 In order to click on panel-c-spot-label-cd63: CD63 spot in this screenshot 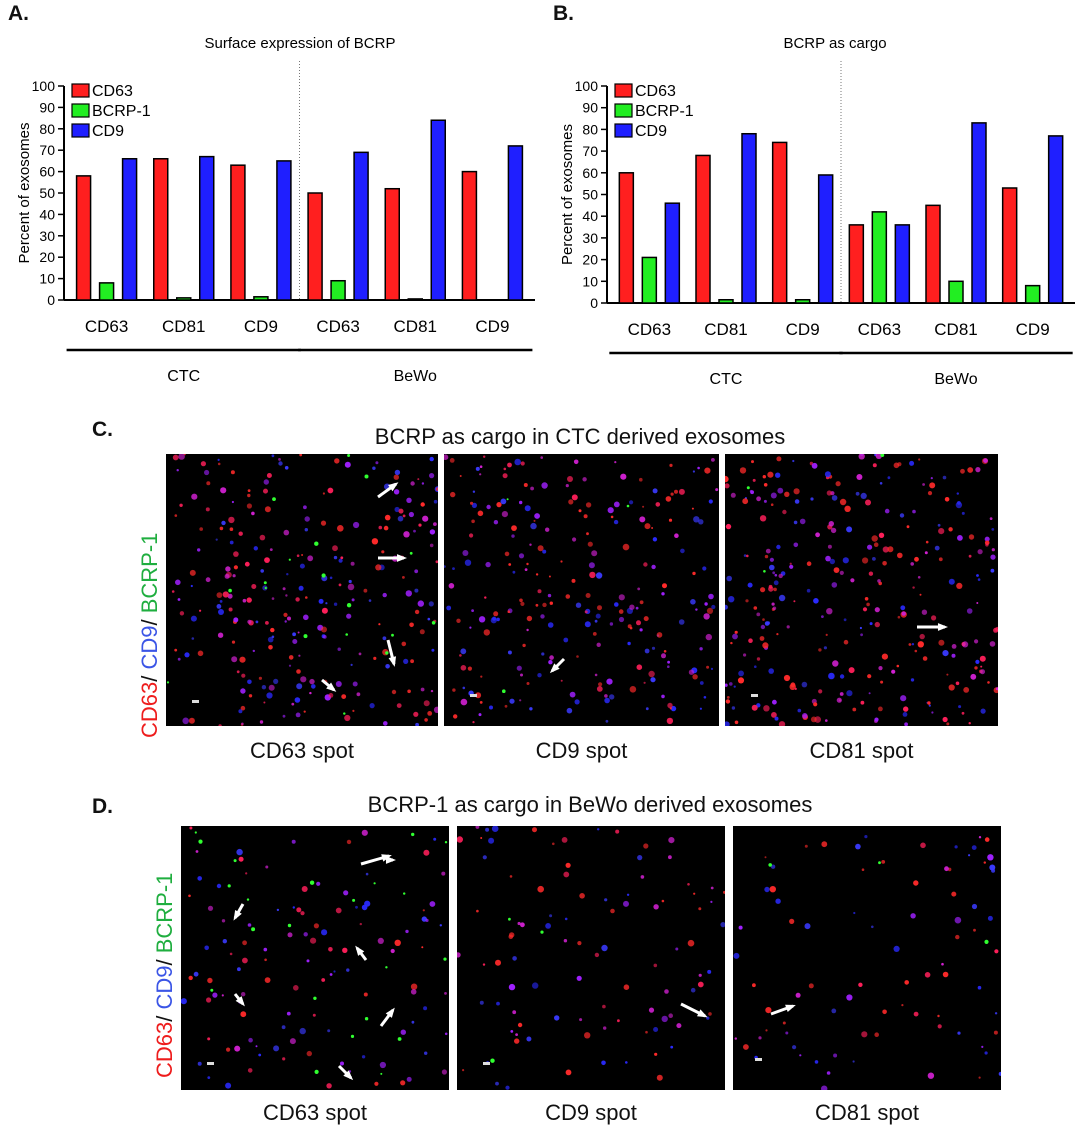, I will do `click(302, 750)`.